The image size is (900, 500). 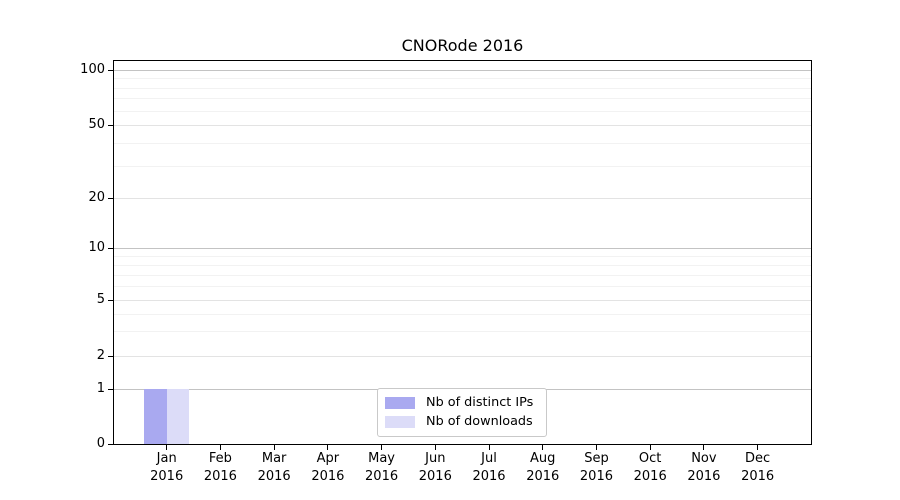 What do you see at coordinates (274, 467) in the screenshot?
I see `x-tick-label: Mar 2016` at bounding box center [274, 467].